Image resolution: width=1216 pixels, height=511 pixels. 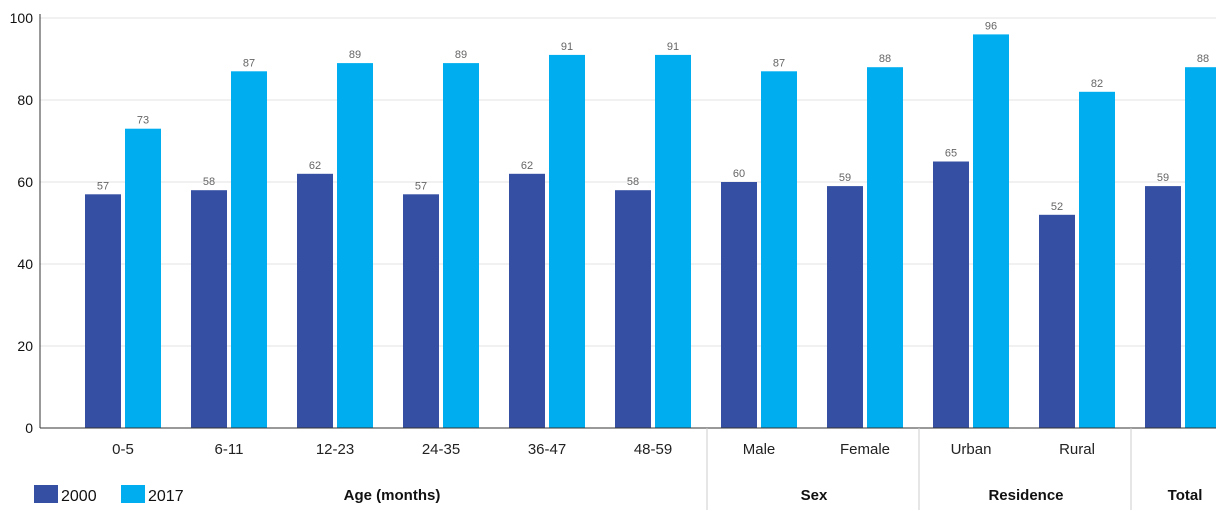 What do you see at coordinates (1097, 84) in the screenshot?
I see `data-label: 82` at bounding box center [1097, 84].